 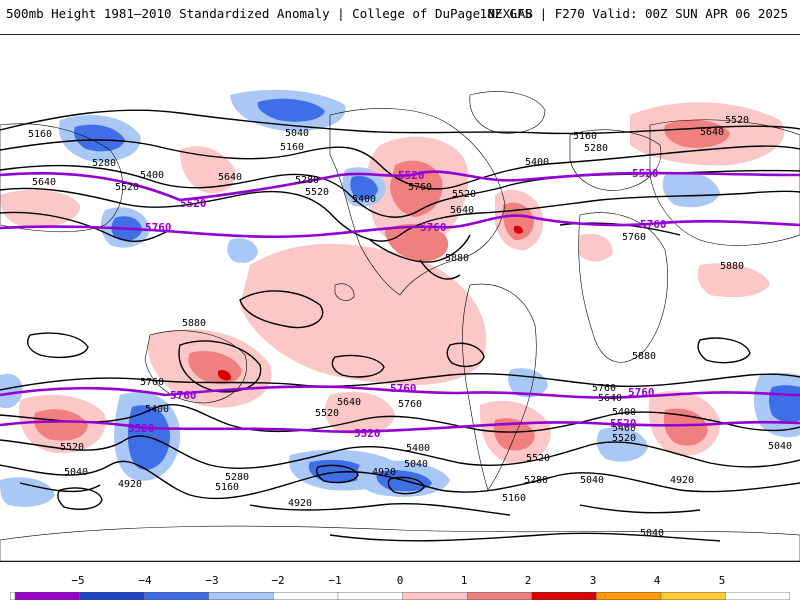 What do you see at coordinates (623, 287) in the screenshot?
I see `africa-outline` at bounding box center [623, 287].